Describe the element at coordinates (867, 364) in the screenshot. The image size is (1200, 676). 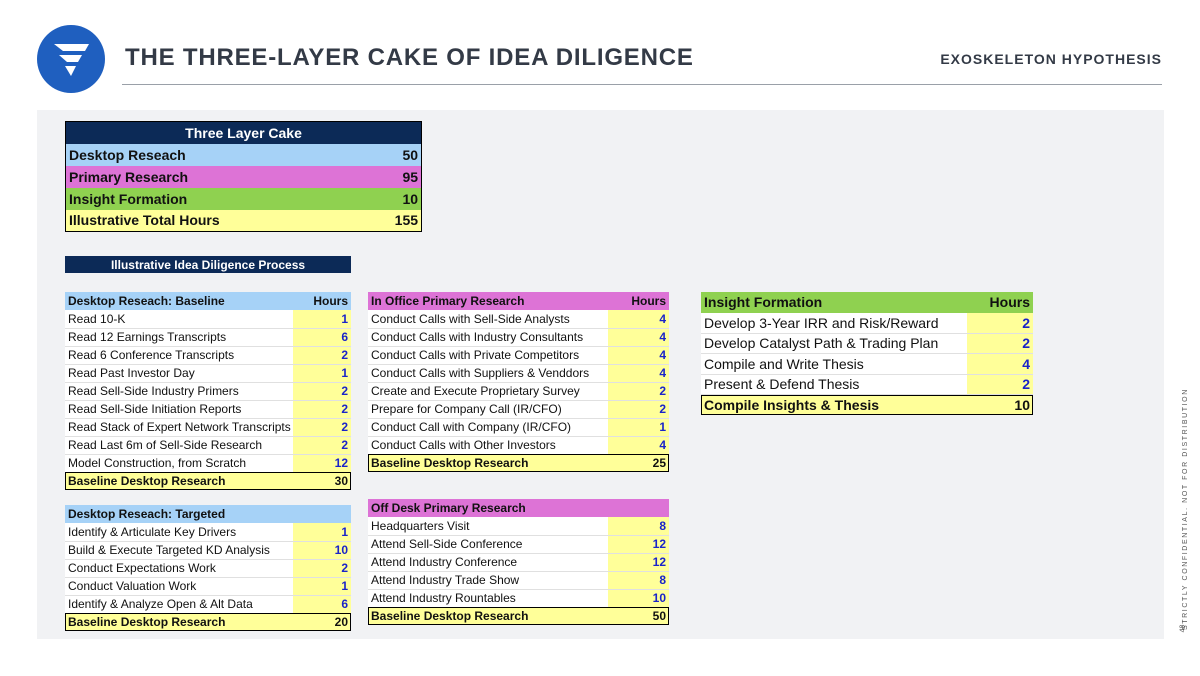
I see `table-row: Compile and Write Thesis 4` at that location.